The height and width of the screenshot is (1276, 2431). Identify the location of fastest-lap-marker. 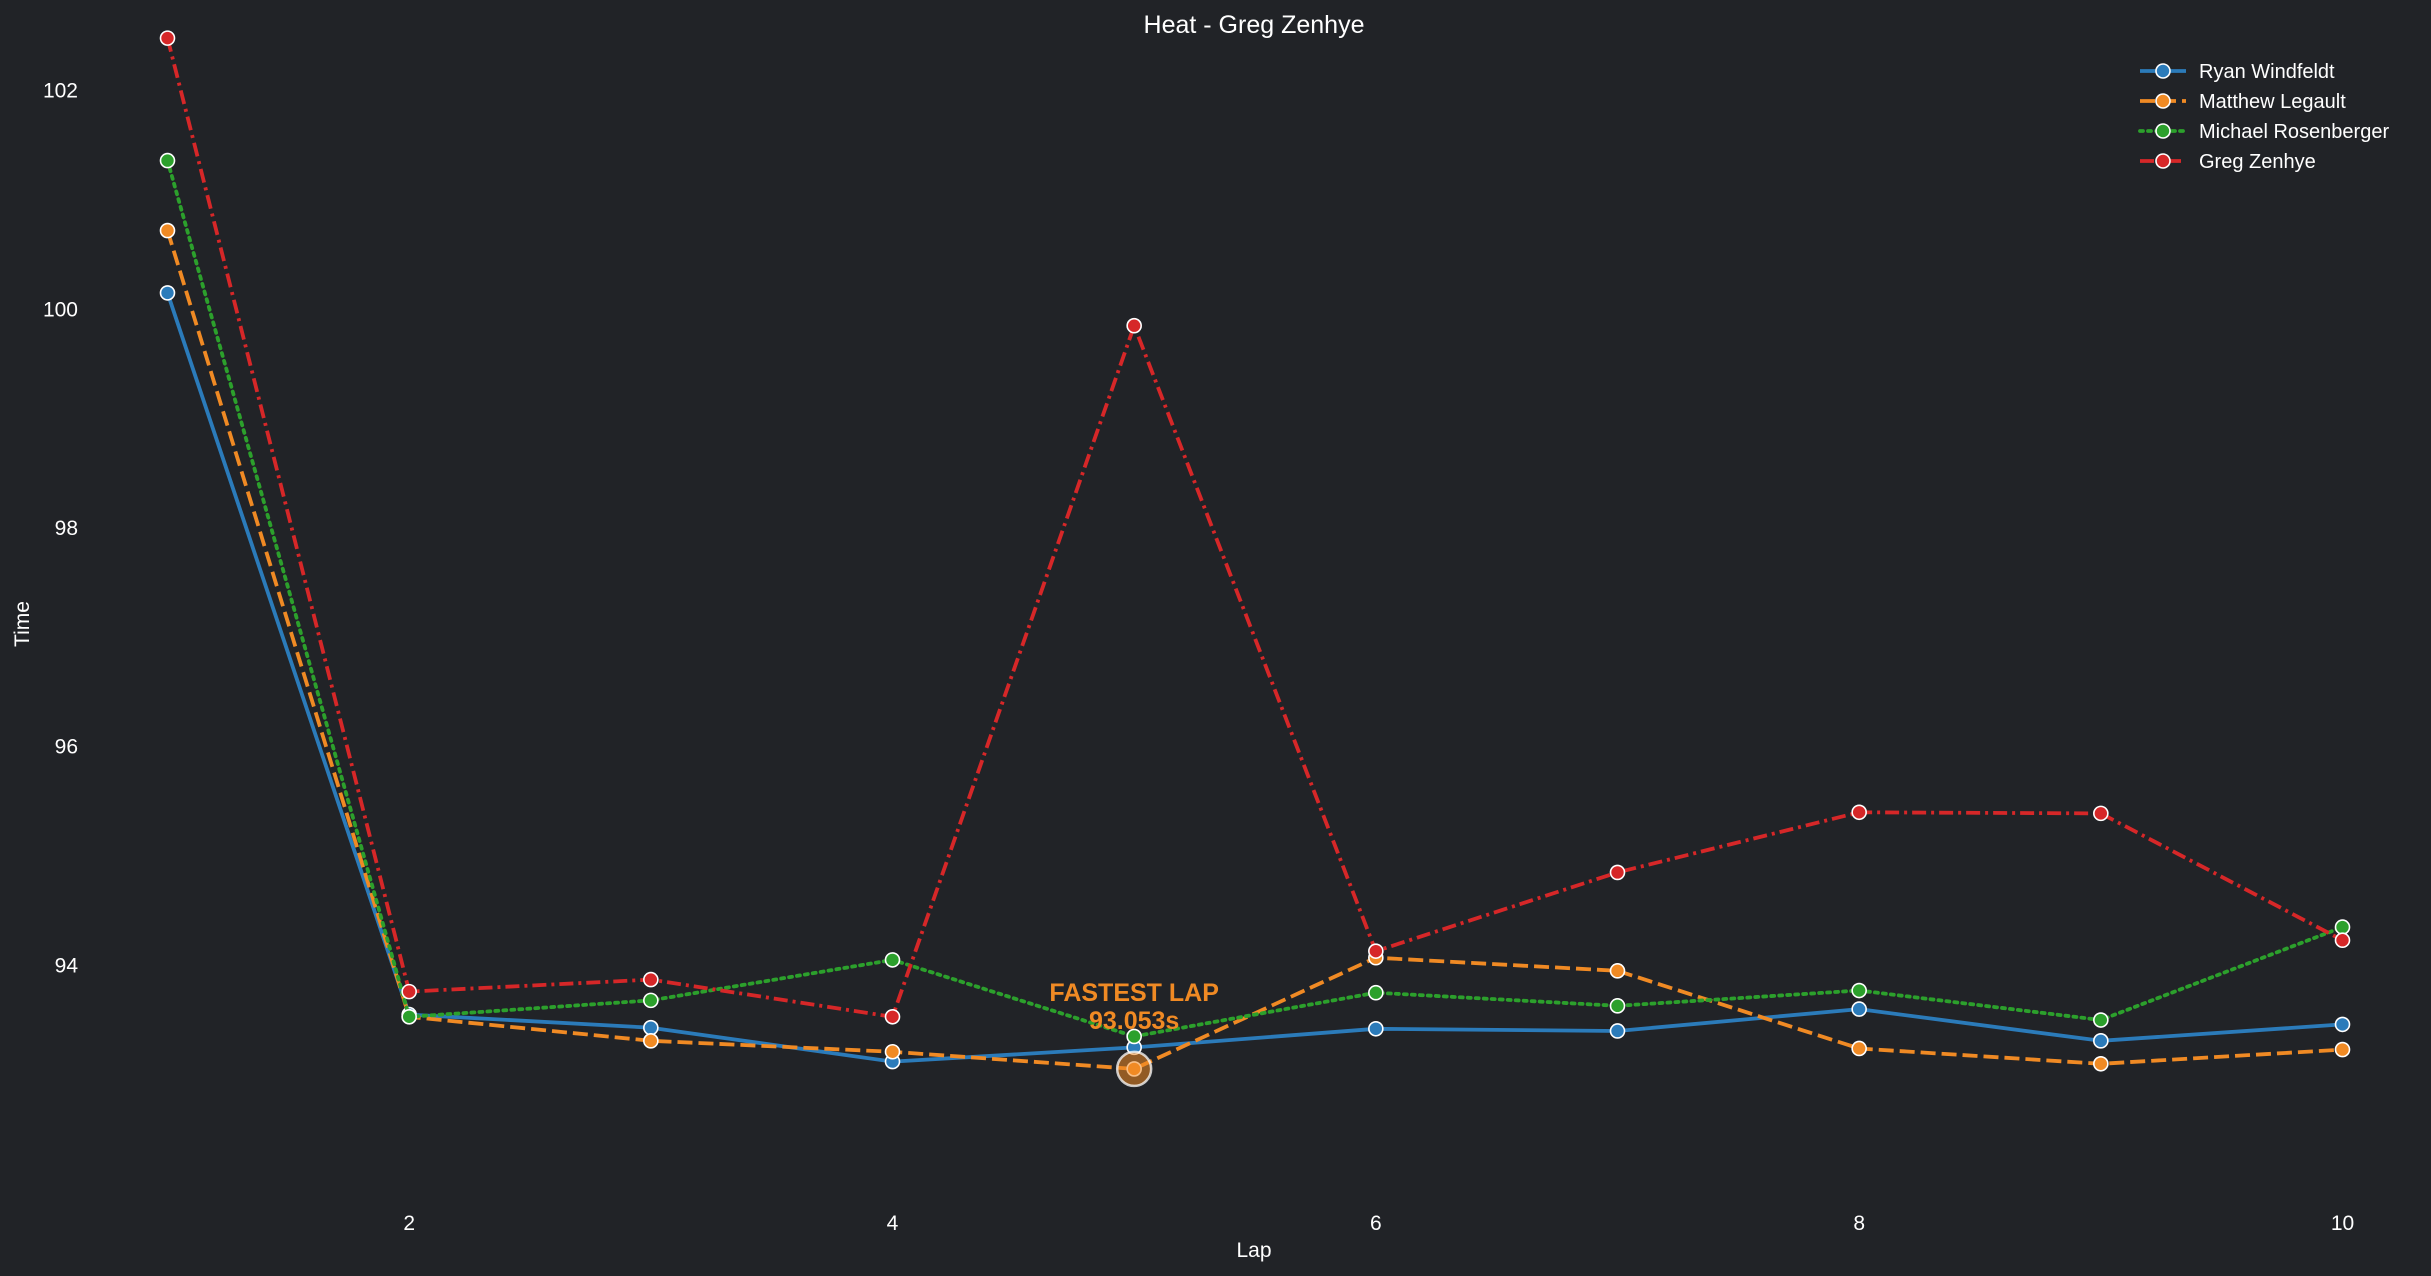
(1134, 1069).